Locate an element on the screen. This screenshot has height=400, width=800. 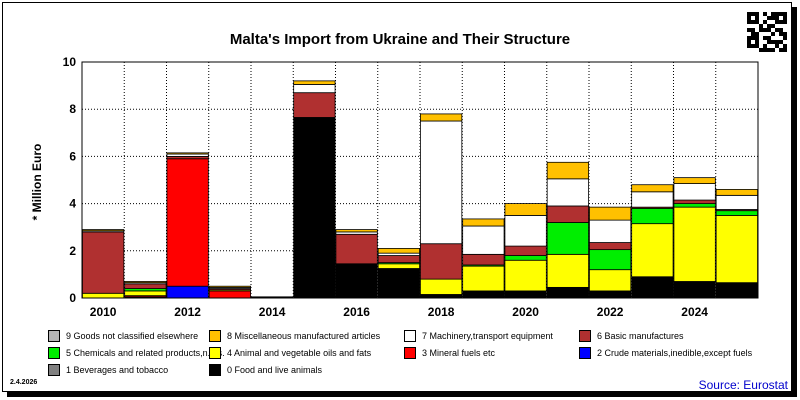
x-tick-label: 2020 is located at coordinates (525, 312).